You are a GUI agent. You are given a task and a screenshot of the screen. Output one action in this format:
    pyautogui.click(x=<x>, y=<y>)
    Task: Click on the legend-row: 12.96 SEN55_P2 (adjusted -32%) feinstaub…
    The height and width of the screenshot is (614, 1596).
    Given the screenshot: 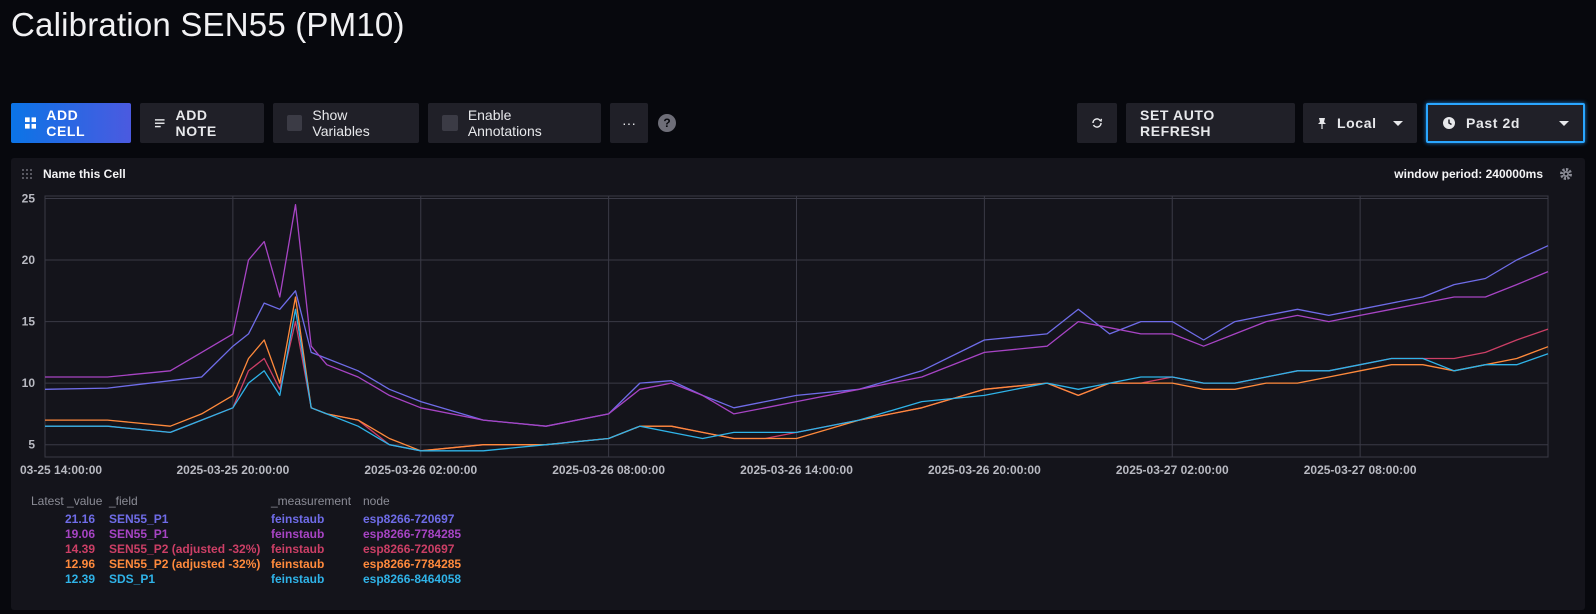 What is the action you would take?
    pyautogui.click(x=267, y=564)
    